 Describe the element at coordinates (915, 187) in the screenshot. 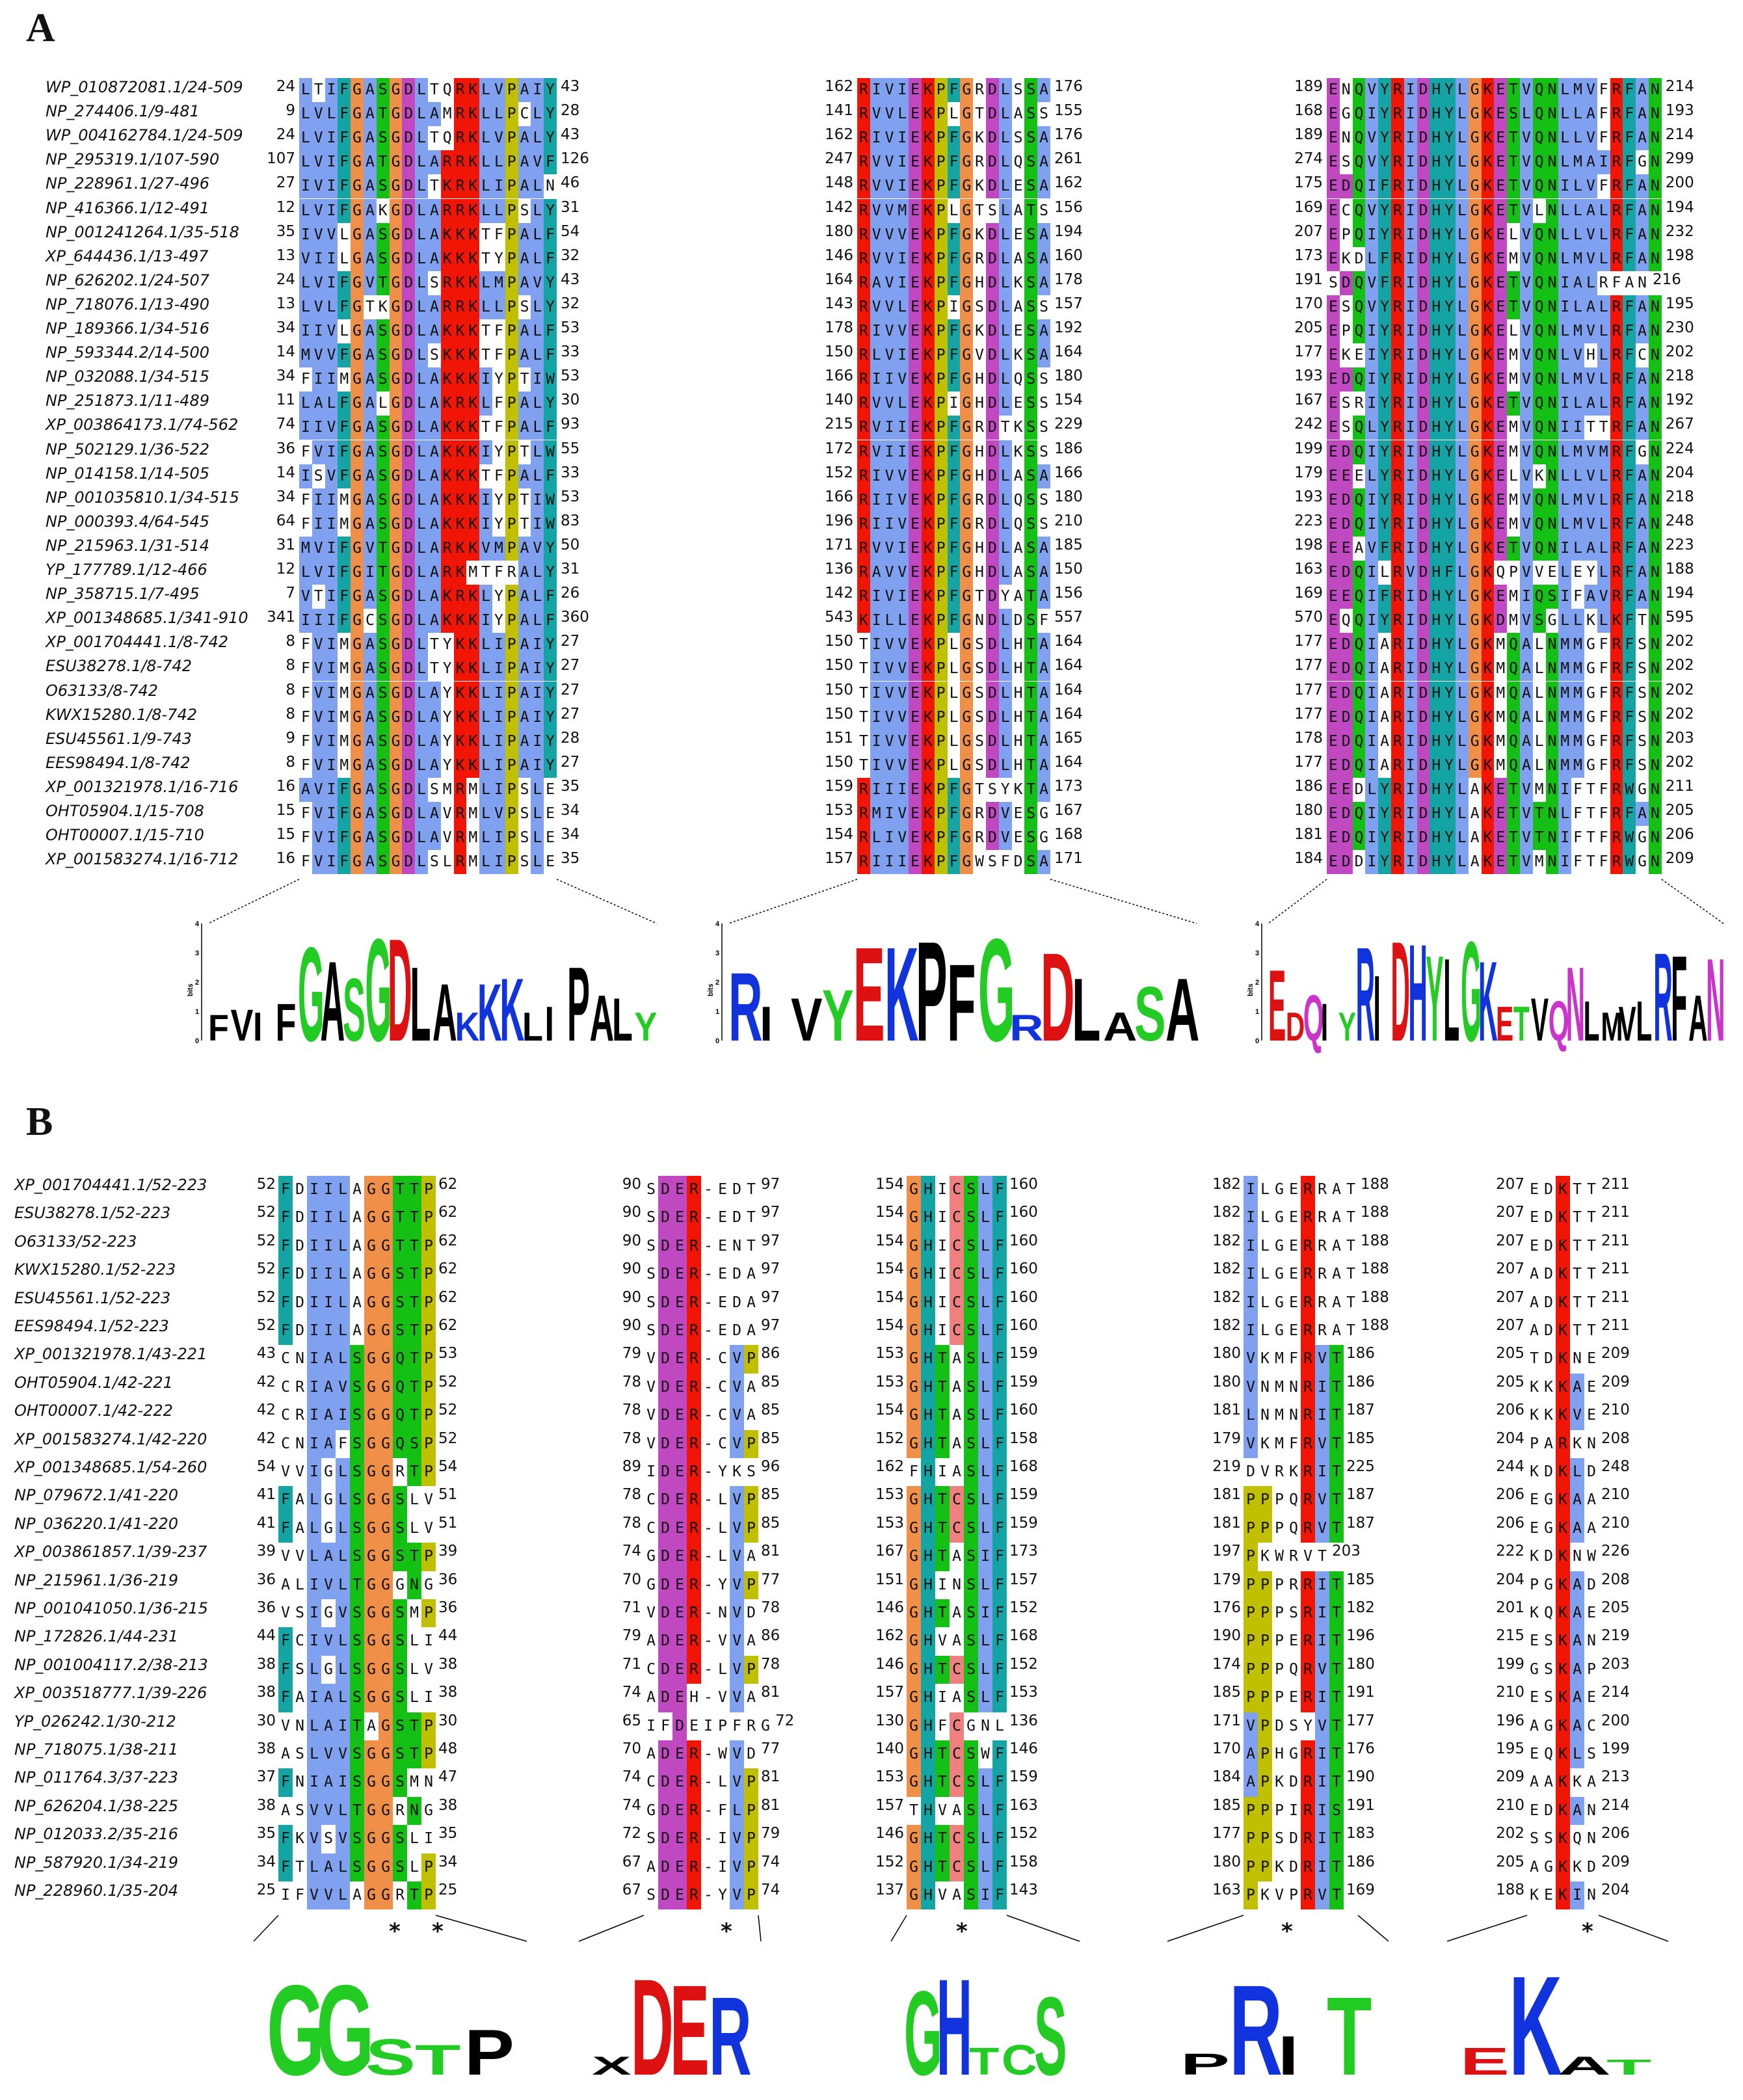

I see `panel-a-block-2-residue: E` at that location.